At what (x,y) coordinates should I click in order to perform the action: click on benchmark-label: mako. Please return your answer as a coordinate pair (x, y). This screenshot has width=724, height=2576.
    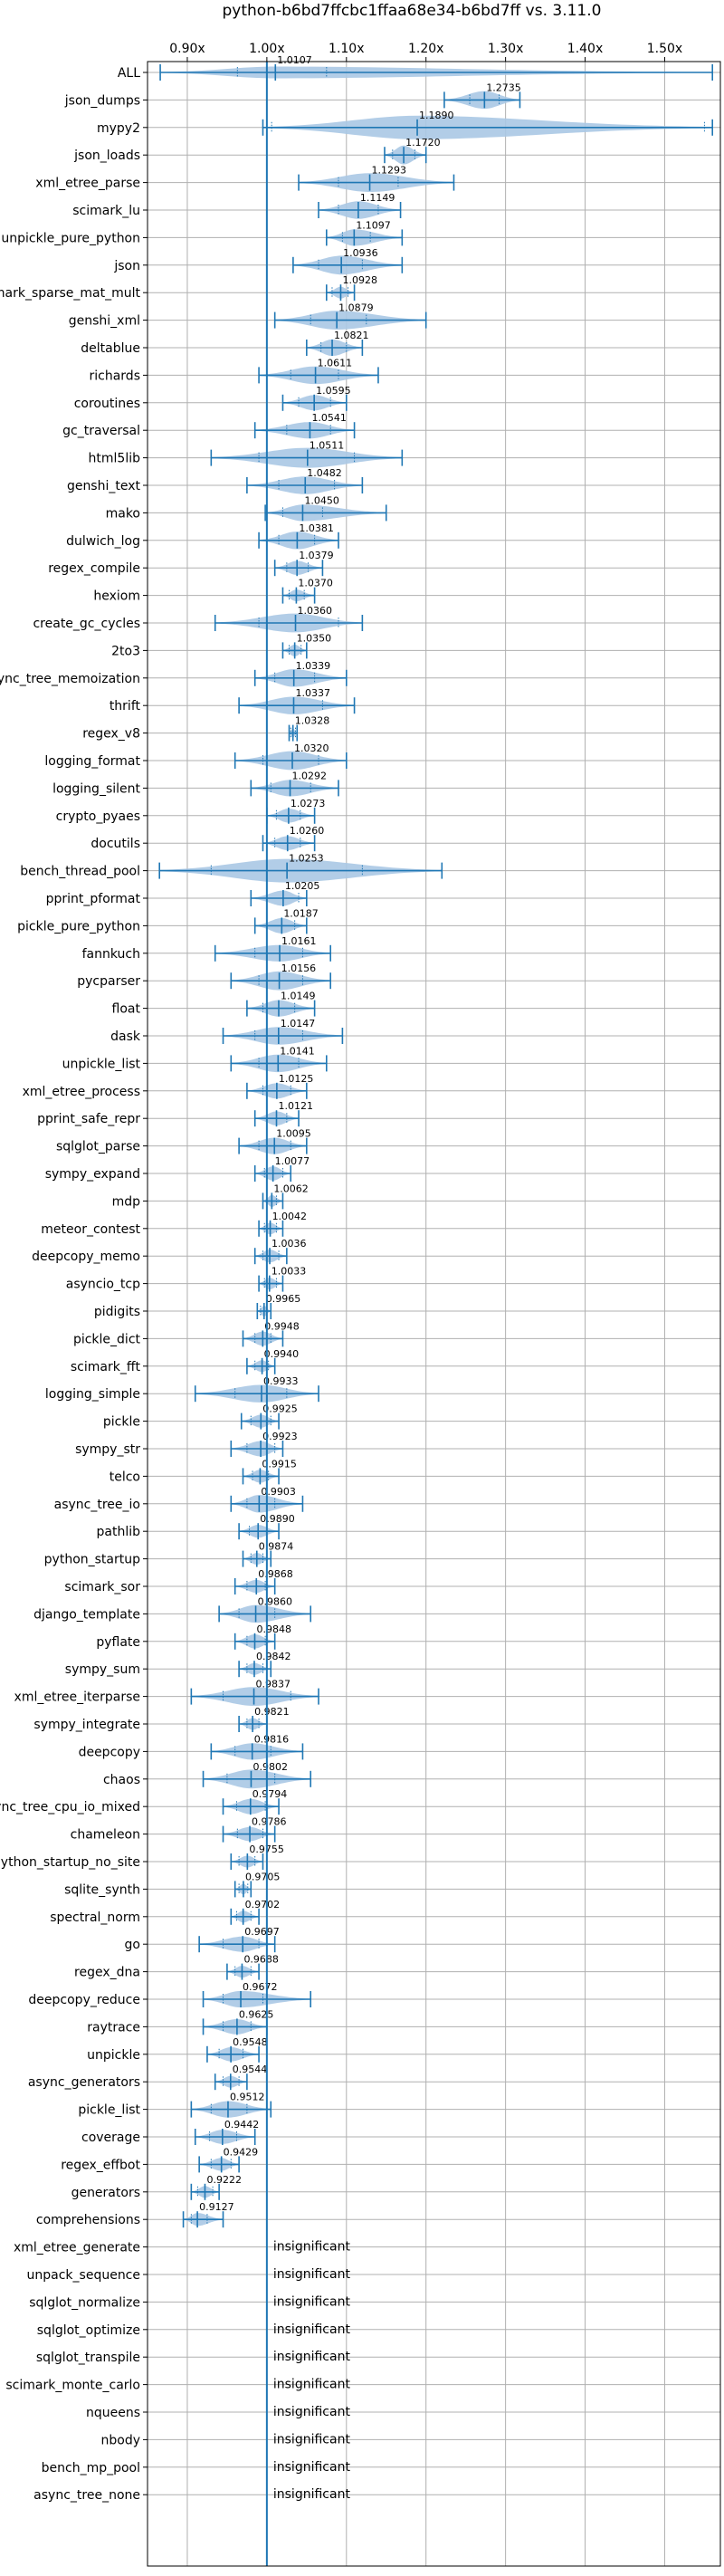
    Looking at the image, I should click on (123, 513).